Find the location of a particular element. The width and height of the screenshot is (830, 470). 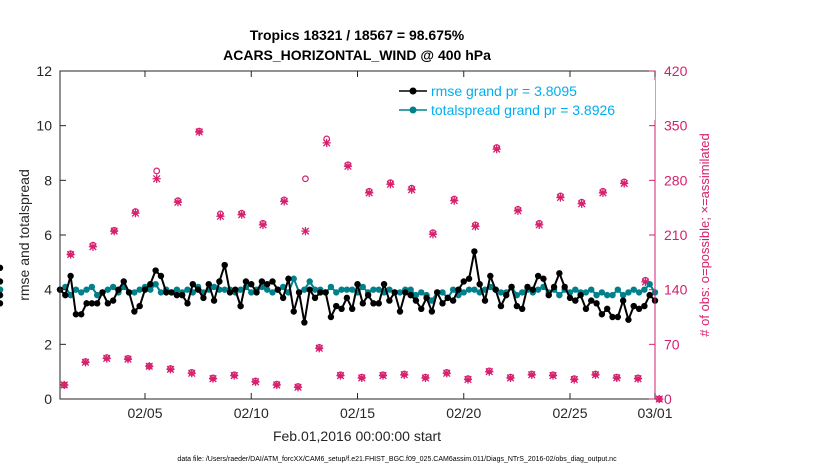

chart-title: Tropics 18321 / 18567 = 98.675% is located at coordinates (357, 35).